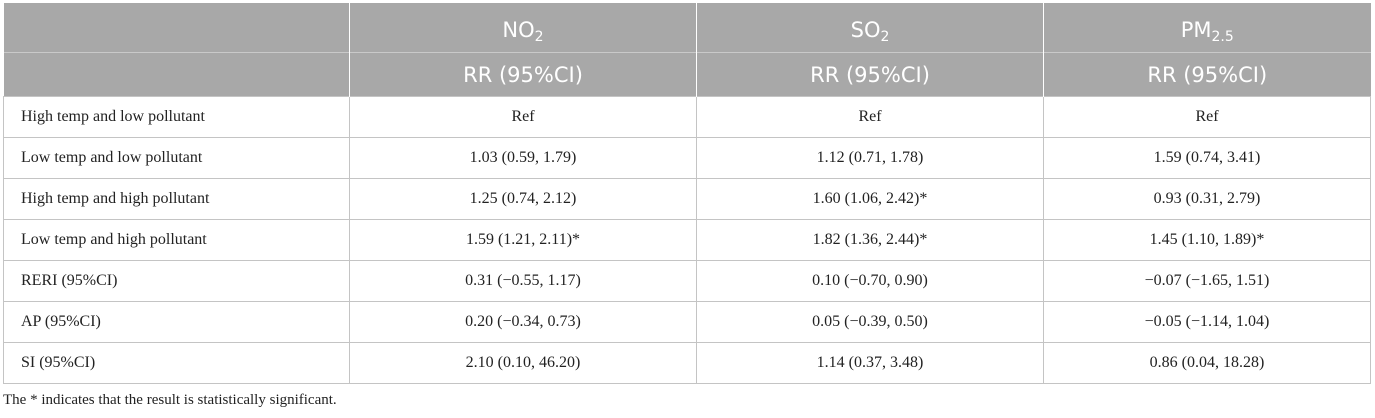 This screenshot has width=1375, height=418. Describe the element at coordinates (870, 240) in the screenshot. I see `cell-so2: 1.82 (1.36, 2.44)*` at that location.